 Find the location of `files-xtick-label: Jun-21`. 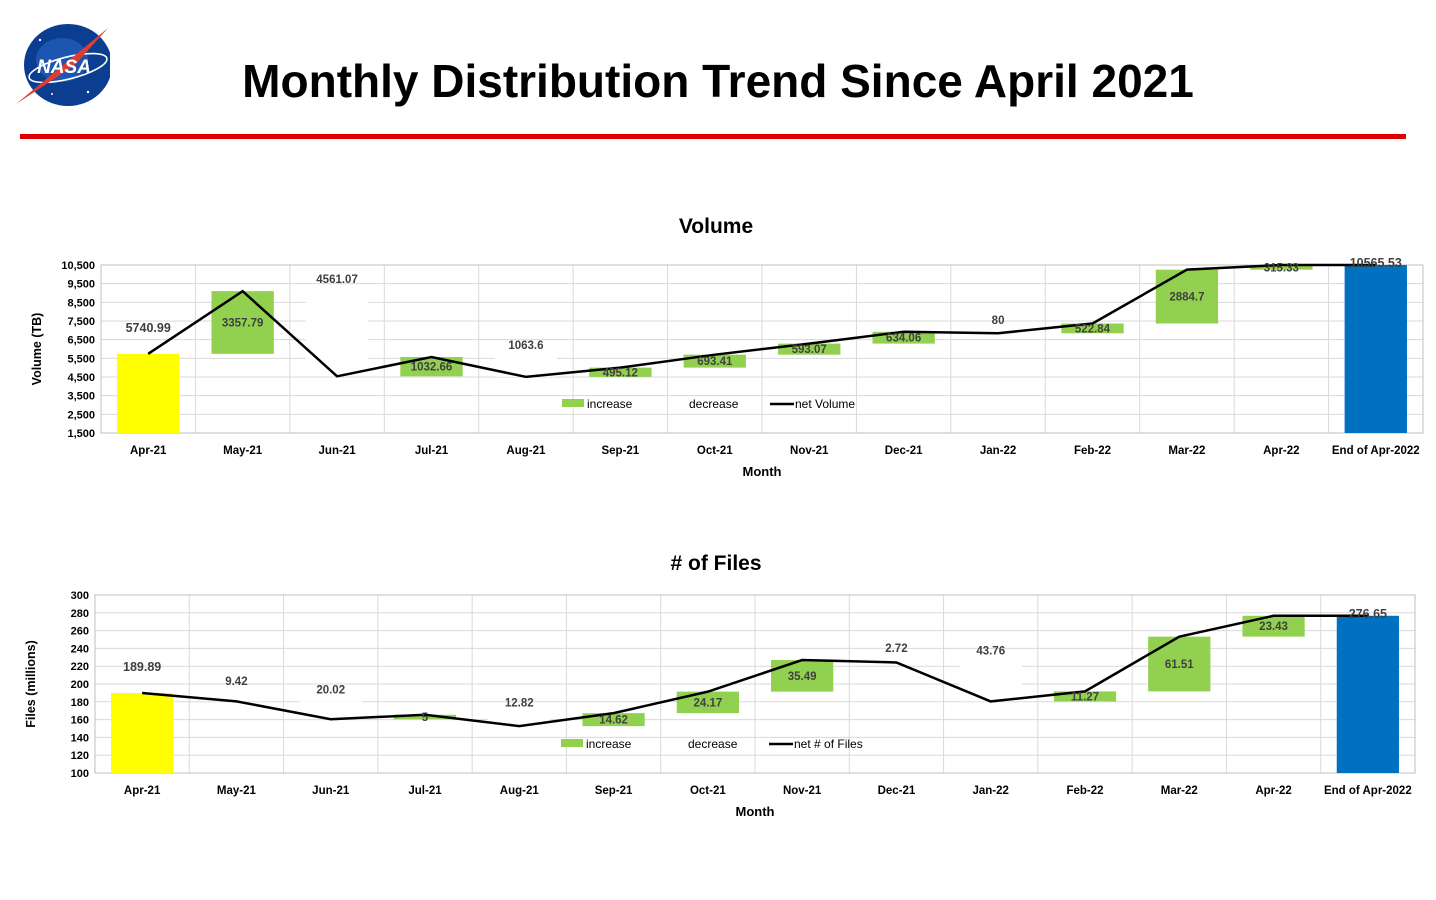

files-xtick-label: Jun-21 is located at coordinates (331, 791).